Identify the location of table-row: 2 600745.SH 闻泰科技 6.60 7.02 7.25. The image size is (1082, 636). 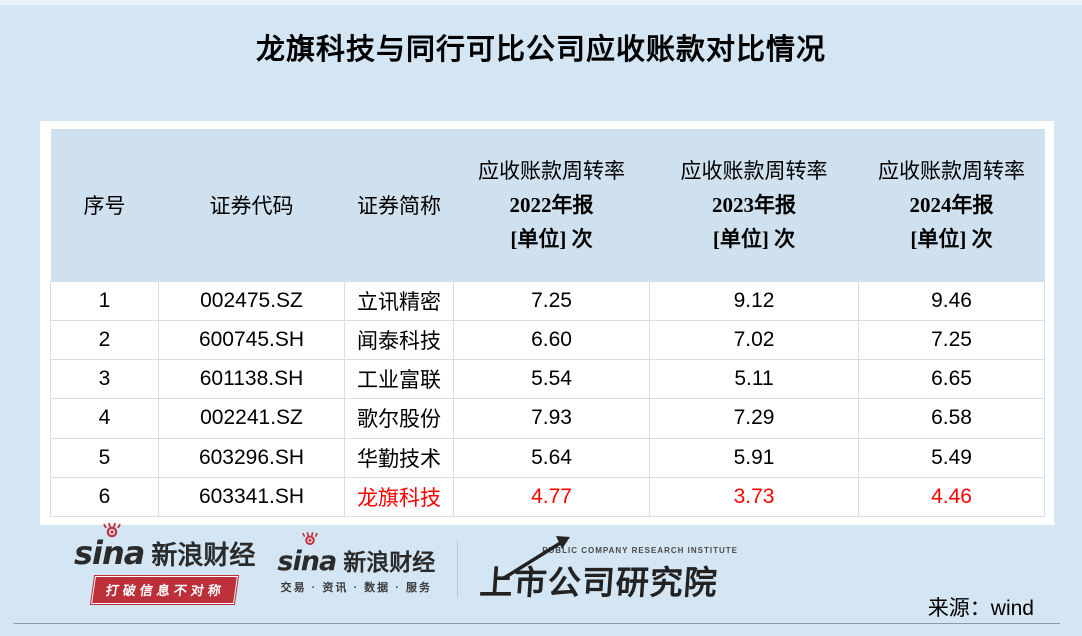
(547, 340).